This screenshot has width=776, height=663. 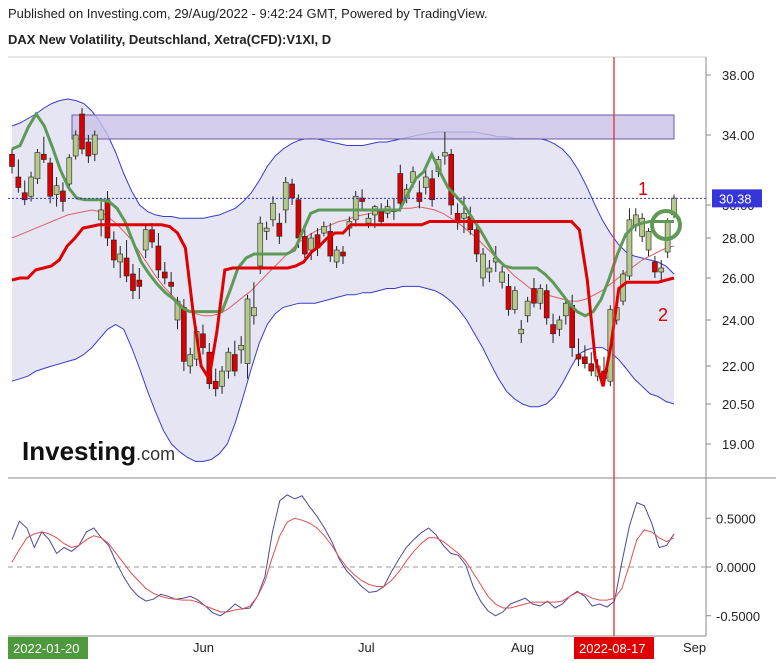 What do you see at coordinates (343, 565) in the screenshot?
I see `oscillator-signal-line` at bounding box center [343, 565].